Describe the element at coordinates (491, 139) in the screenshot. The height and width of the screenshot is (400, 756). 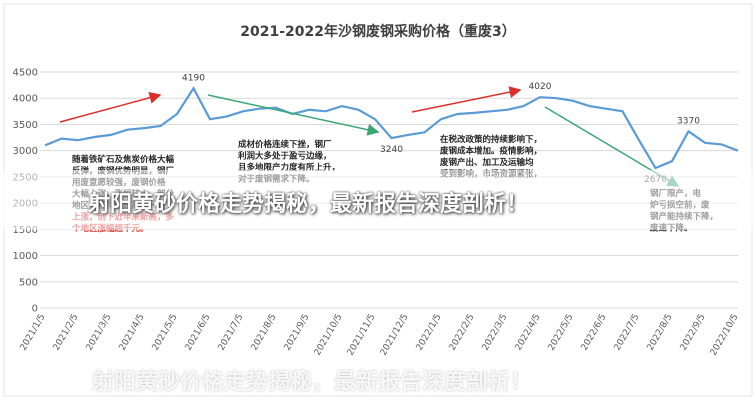
I see `annotation-text: 在税改政策的持续影响下，` at that location.